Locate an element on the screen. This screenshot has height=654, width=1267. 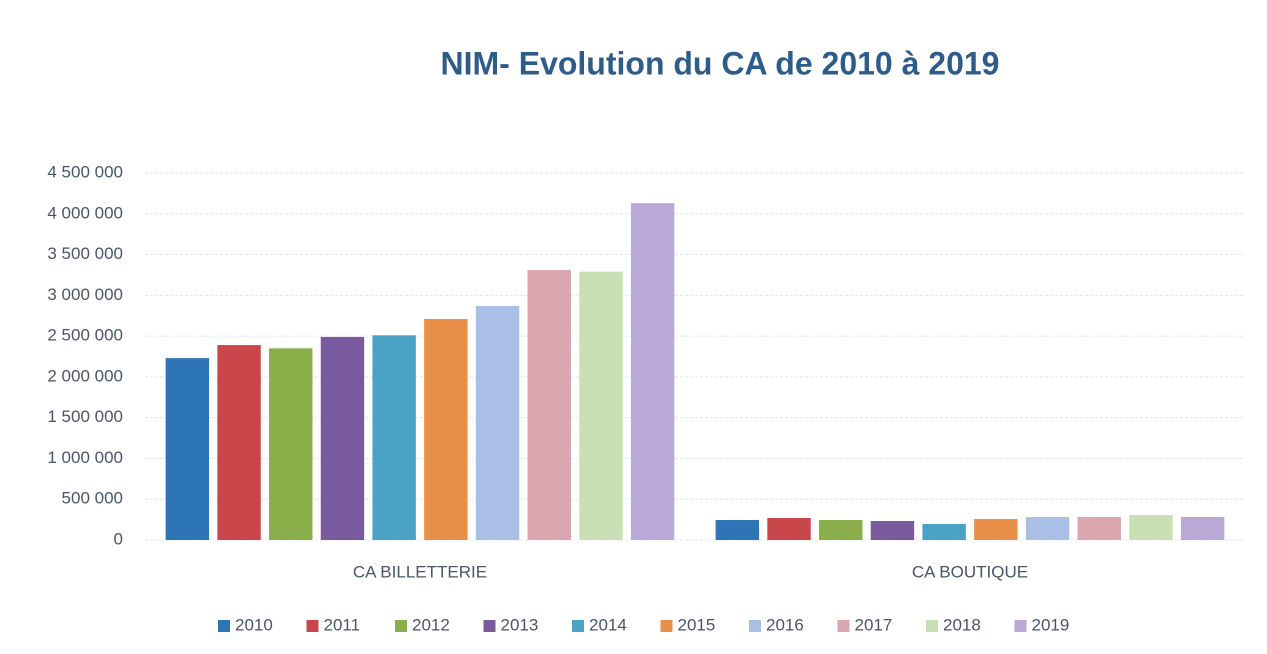
y-tick-label: 3 500 000 is located at coordinates (85, 253).